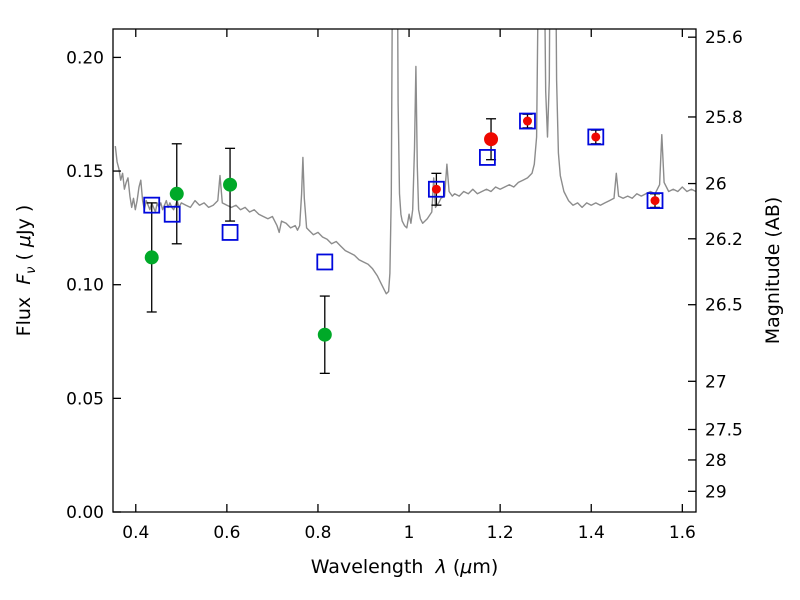 The width and height of the screenshot is (800, 600). What do you see at coordinates (773, 271) in the screenshot?
I see `y-axis-label-right: Magnitude (AB)` at bounding box center [773, 271].